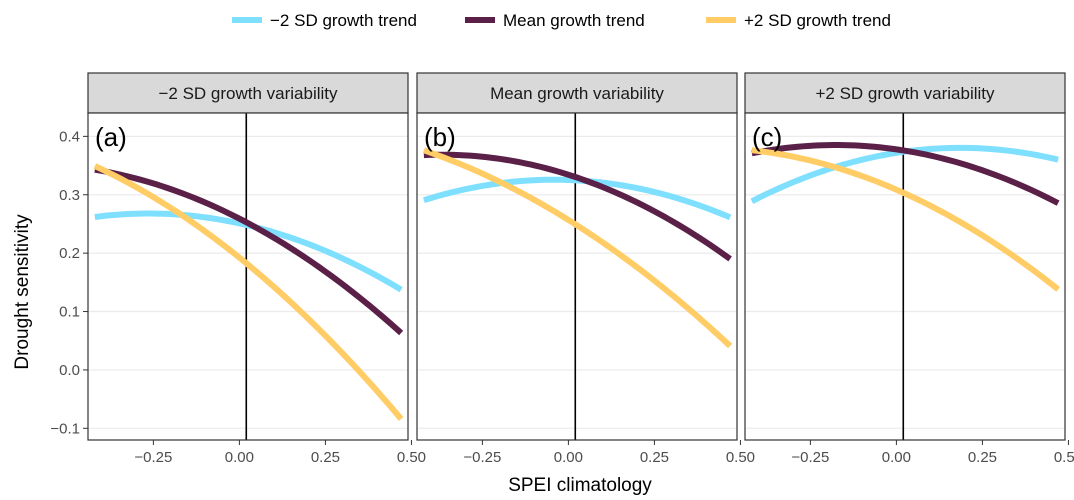 This screenshot has width=1074, height=500. Describe the element at coordinates (69, 195) in the screenshot. I see `y-tick-label: 0.3` at that location.